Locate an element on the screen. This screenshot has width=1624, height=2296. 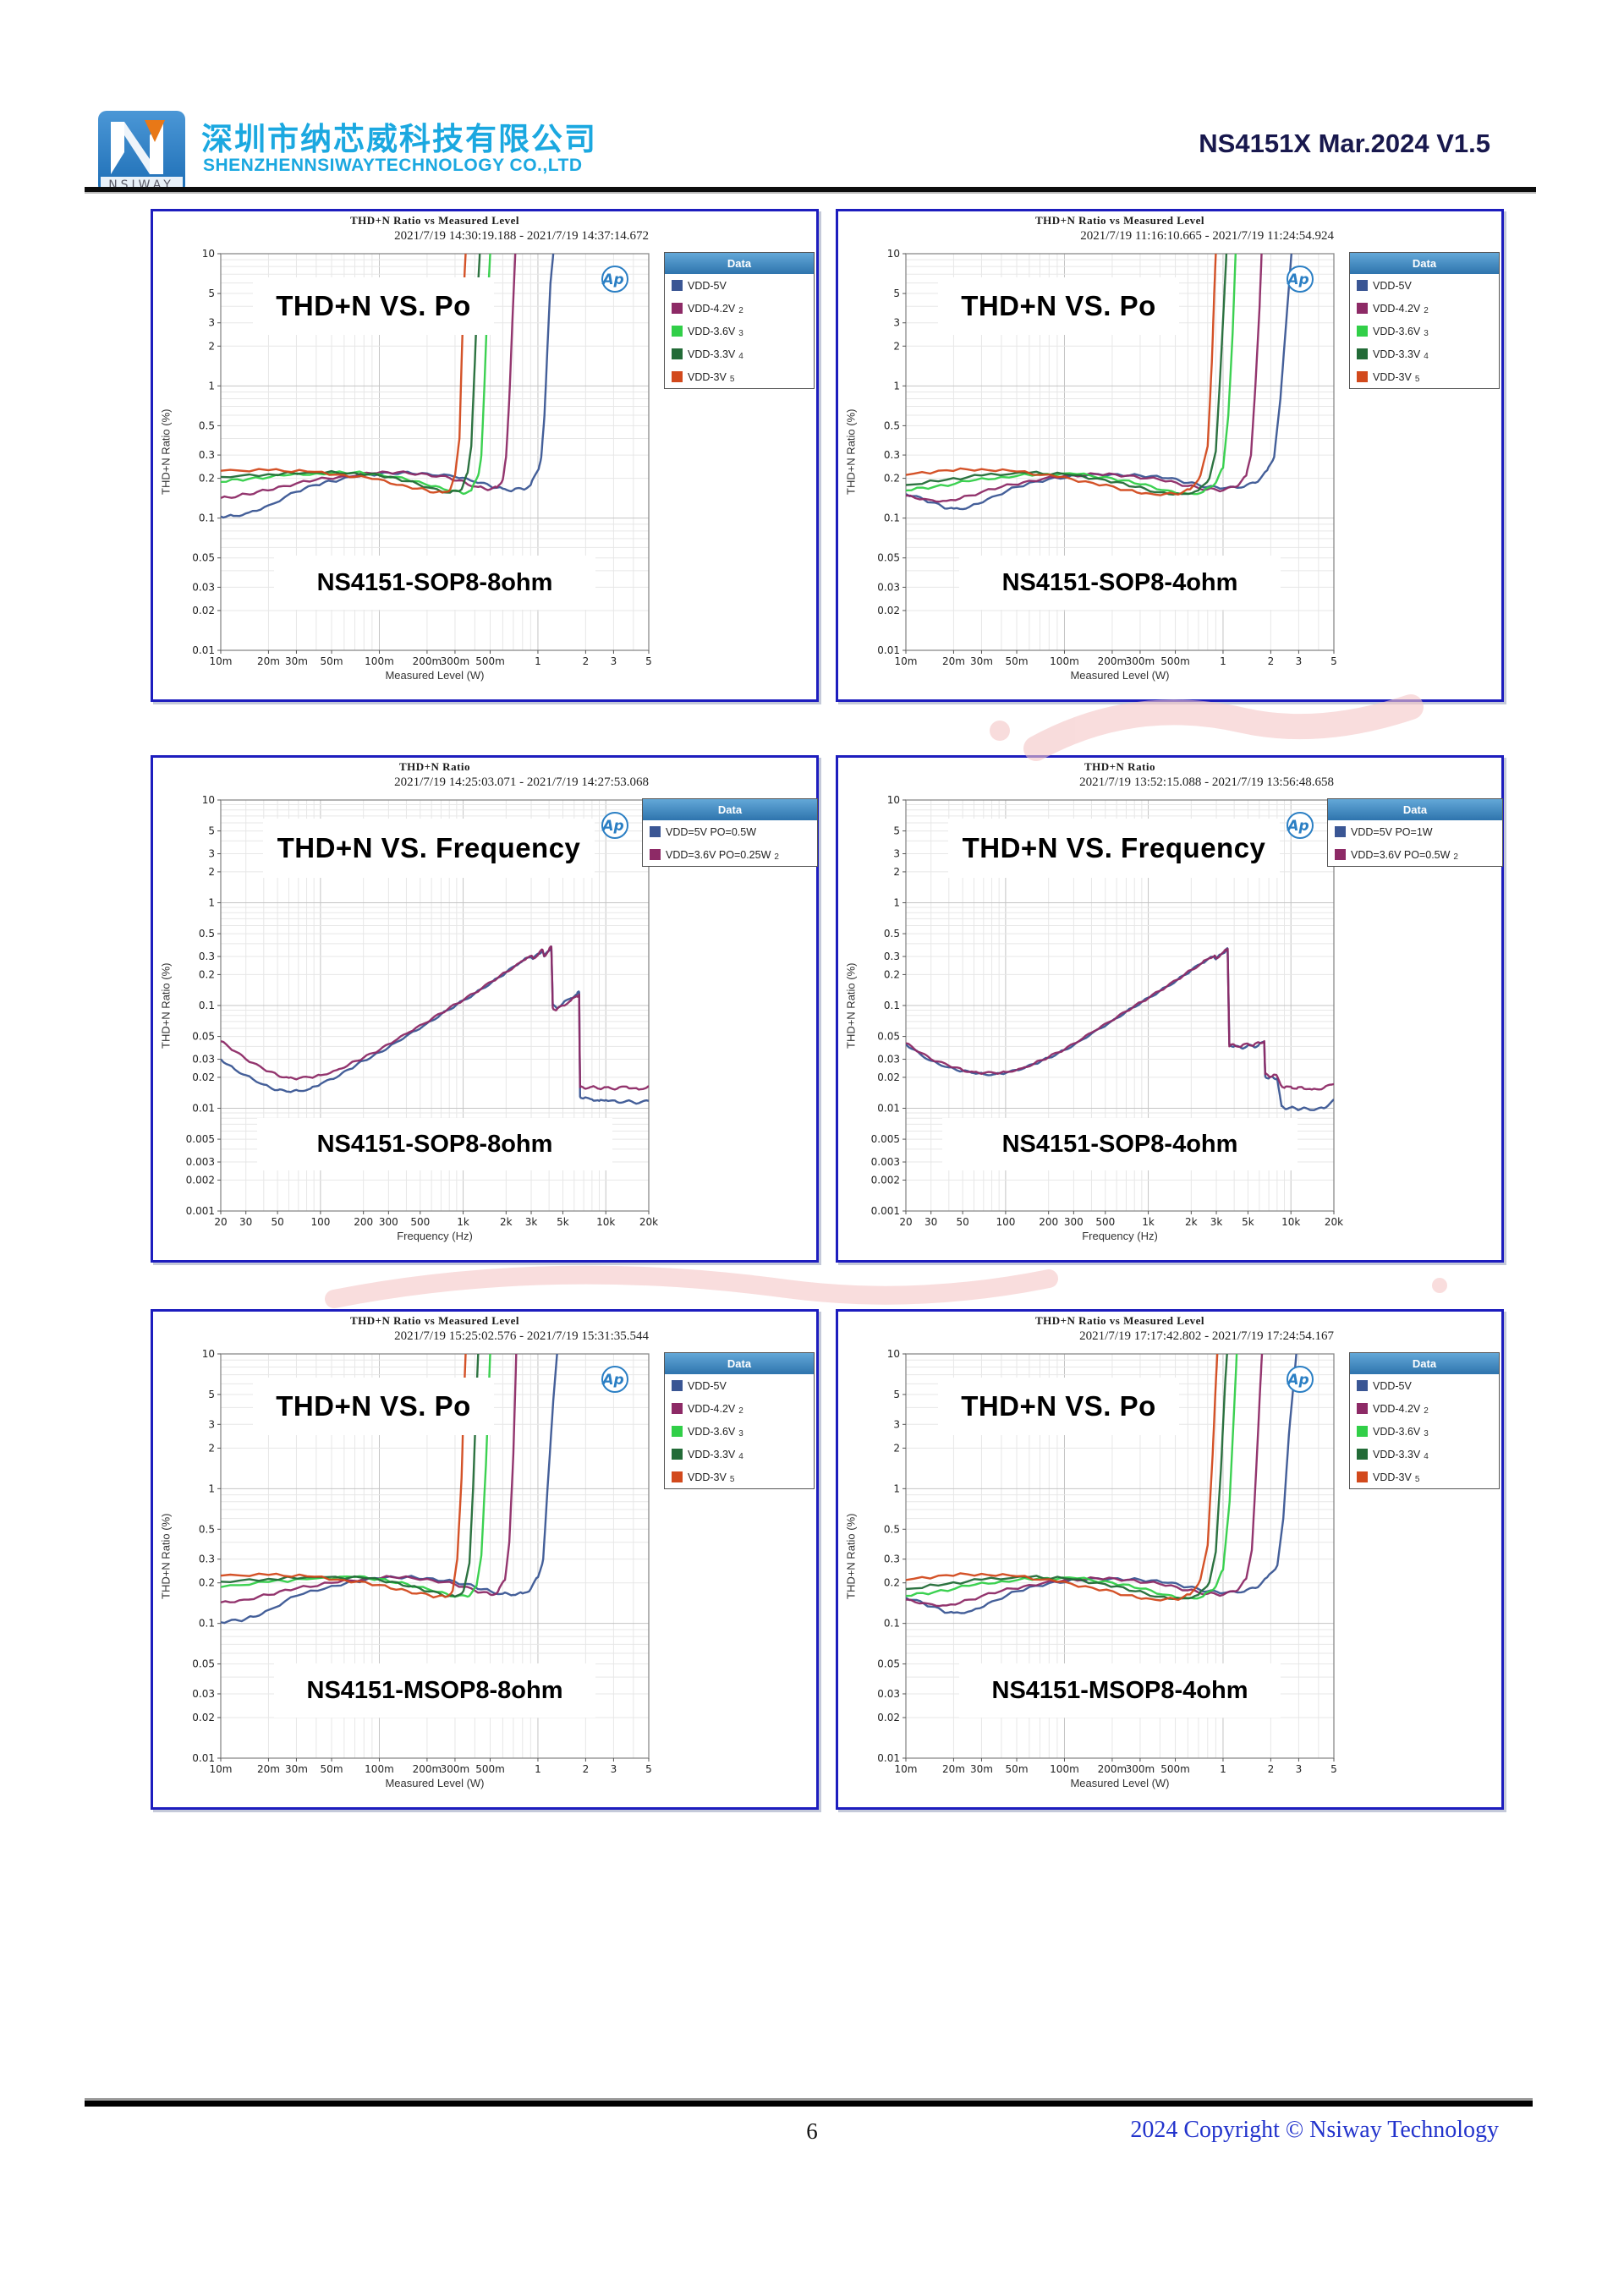
chart-title: THD+N Ratio is located at coordinates (435, 766).